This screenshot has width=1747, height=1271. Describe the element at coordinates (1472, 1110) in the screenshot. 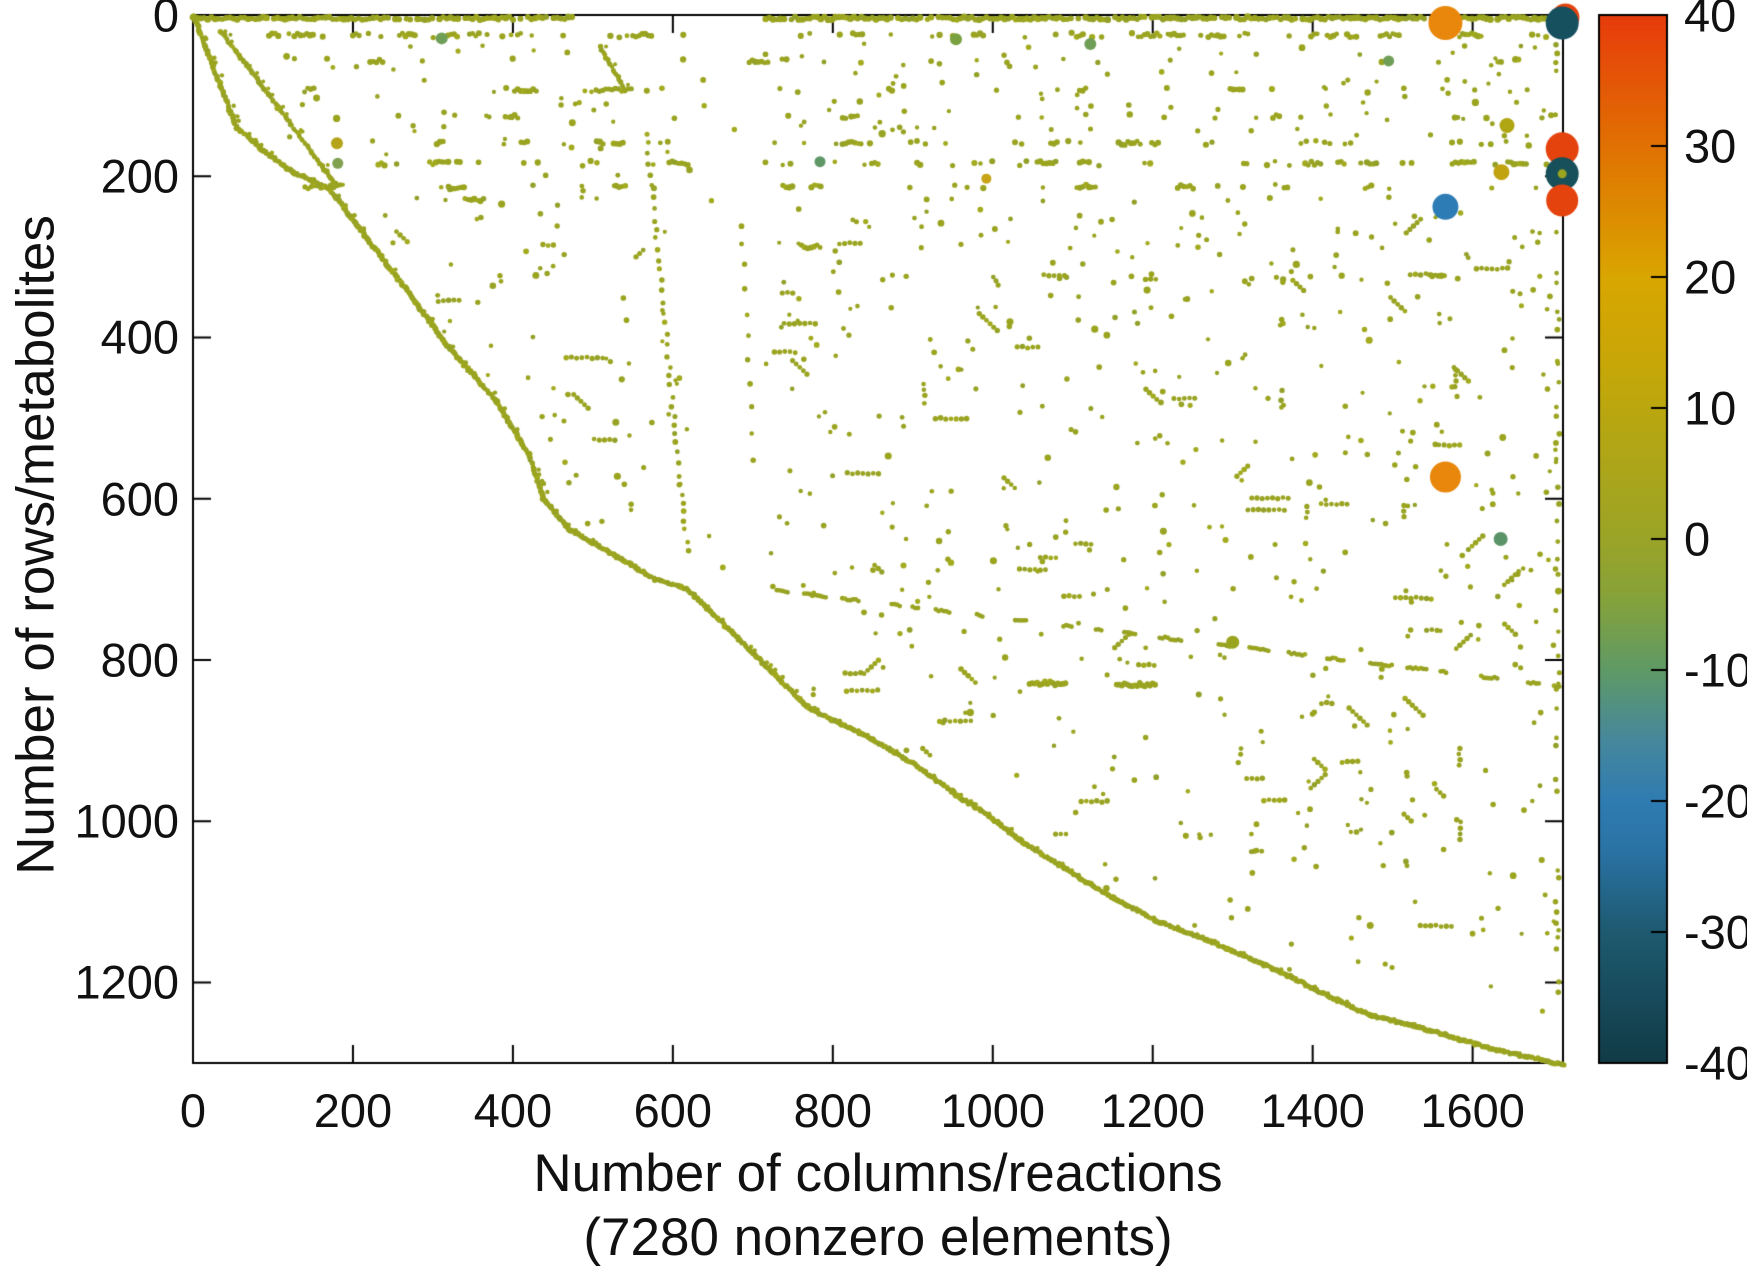

I see `x-tick-label: 1600` at that location.